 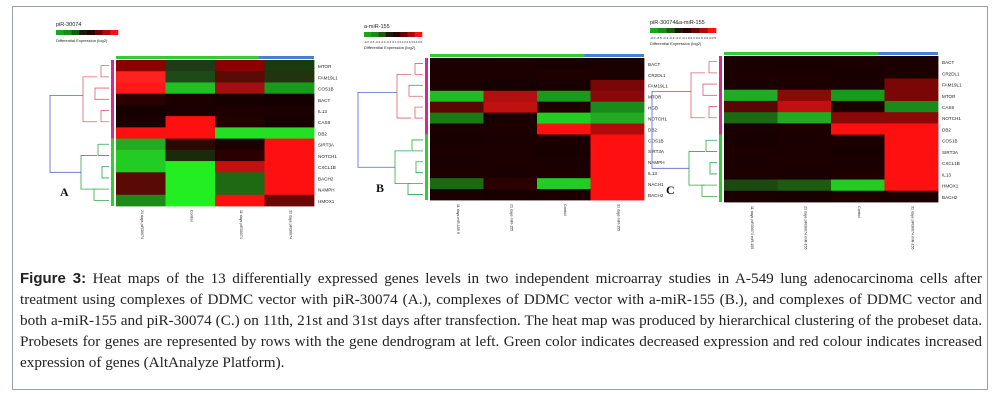 I want to click on gene-label: IL13, so click(x=946, y=174).